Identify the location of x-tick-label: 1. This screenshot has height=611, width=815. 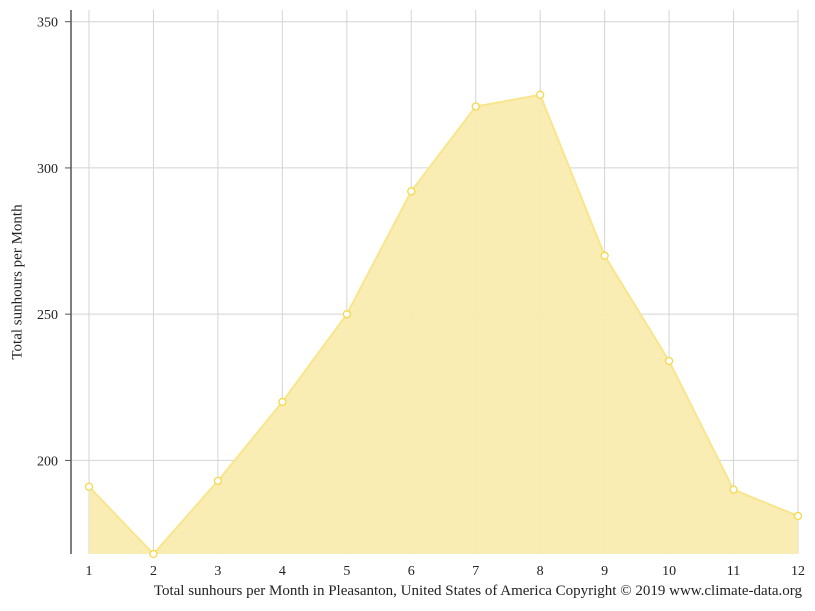
(89, 571).